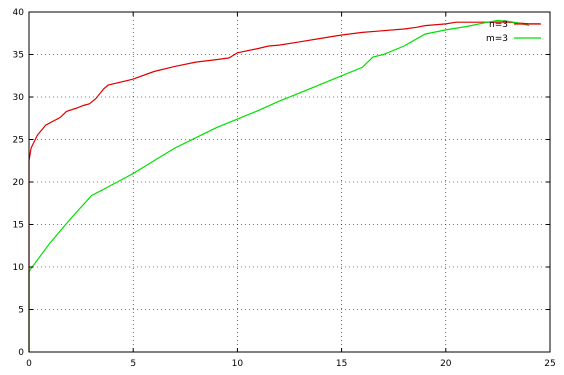  Describe the element at coordinates (341, 364) in the screenshot. I see `x-tick-label: 15` at that location.